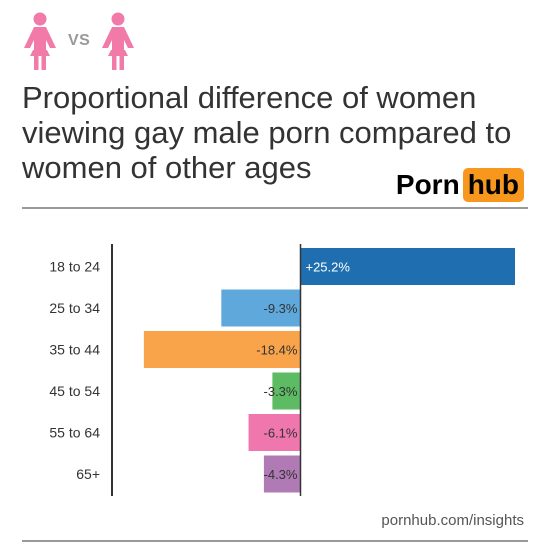 The height and width of the screenshot is (550, 550). Describe the element at coordinates (277, 350) in the screenshot. I see `value-label: -18.4%` at that location.